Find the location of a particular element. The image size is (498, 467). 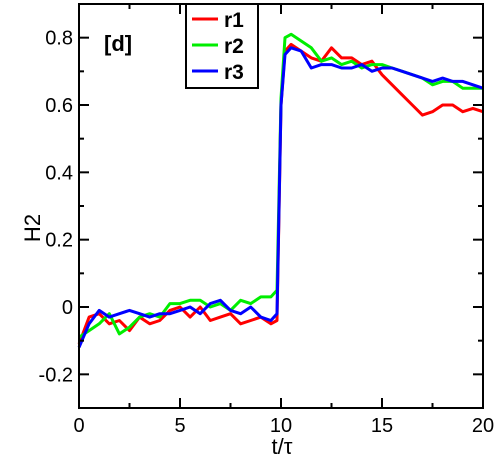

x-tick-label: 10 is located at coordinates (281, 426).